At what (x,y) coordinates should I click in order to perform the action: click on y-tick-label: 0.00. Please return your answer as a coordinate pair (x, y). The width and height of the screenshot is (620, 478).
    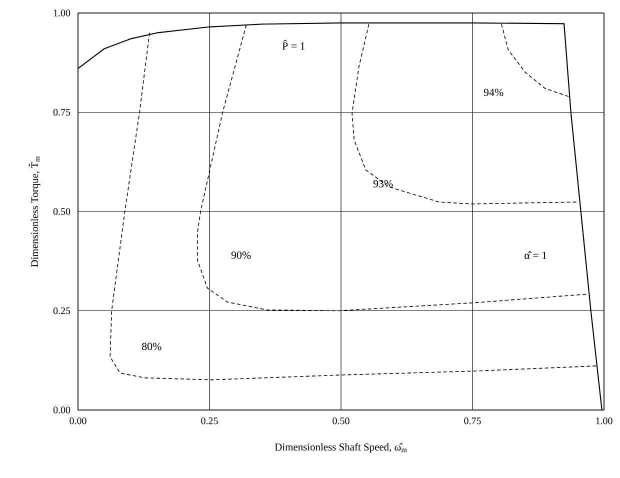
    Looking at the image, I should click on (61, 410).